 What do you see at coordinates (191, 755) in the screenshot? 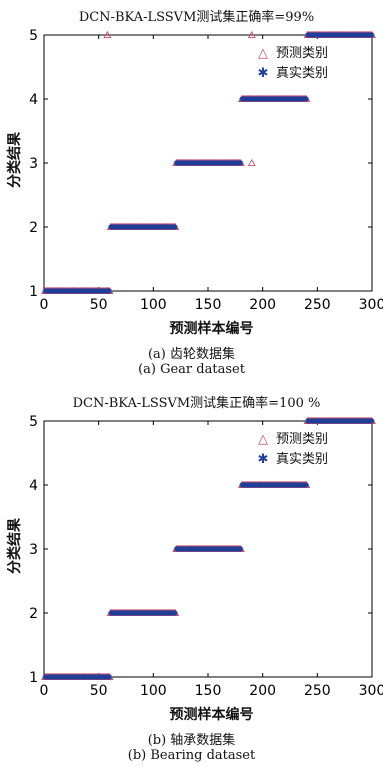
I see `caption-en: (b) Bearing dataset` at bounding box center [191, 755].